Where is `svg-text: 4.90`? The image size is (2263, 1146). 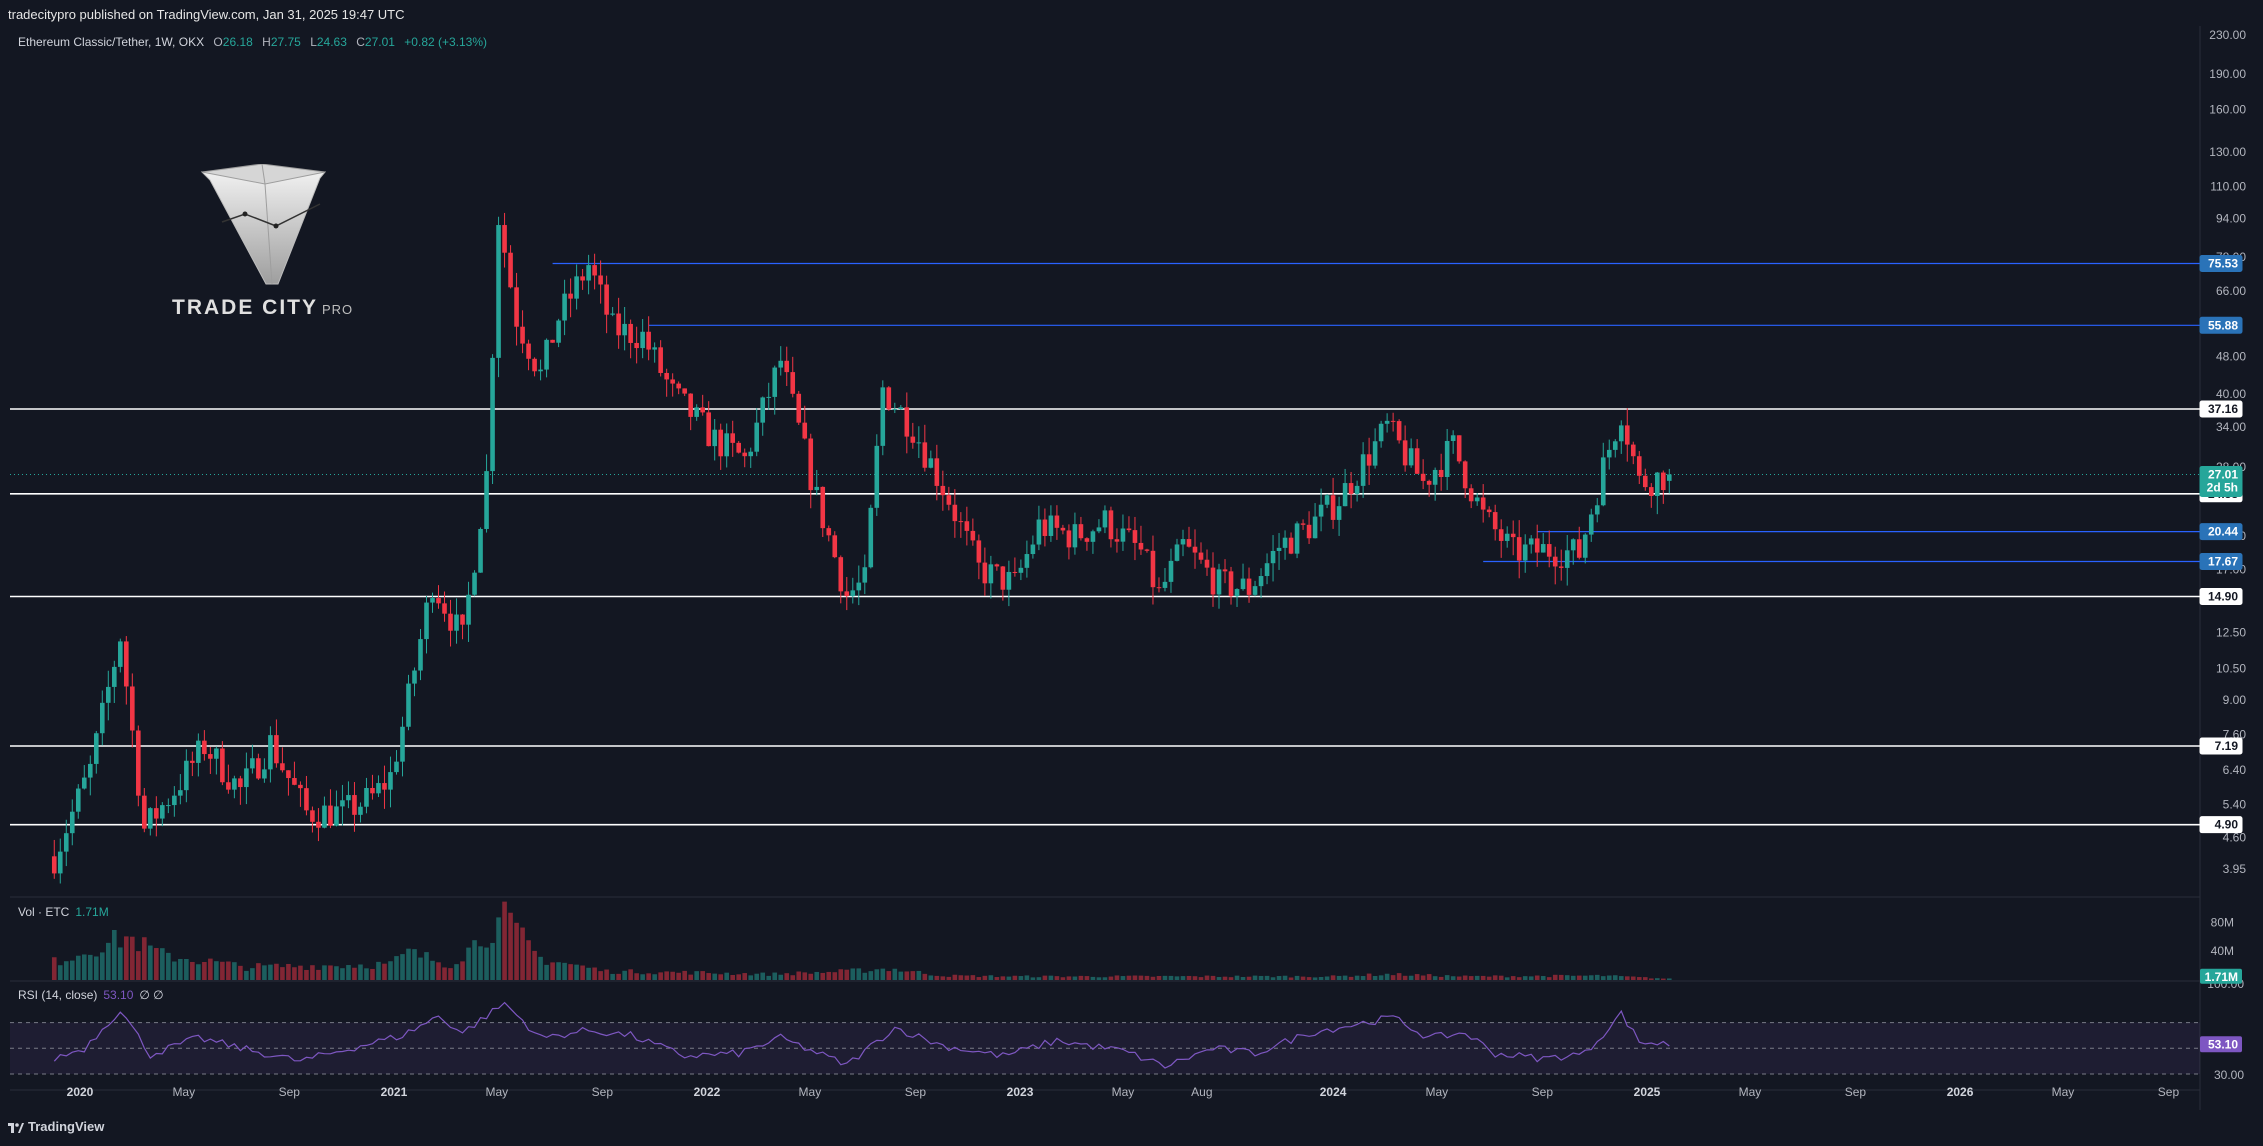
svg-text: 4.90 is located at coordinates (2227, 825).